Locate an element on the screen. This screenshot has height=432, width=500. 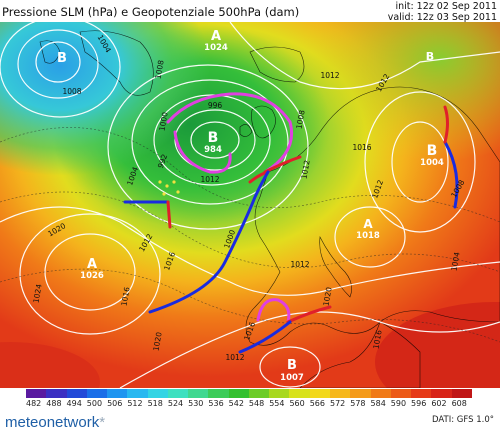
med-occlusion is located at coordinates (273, 311).